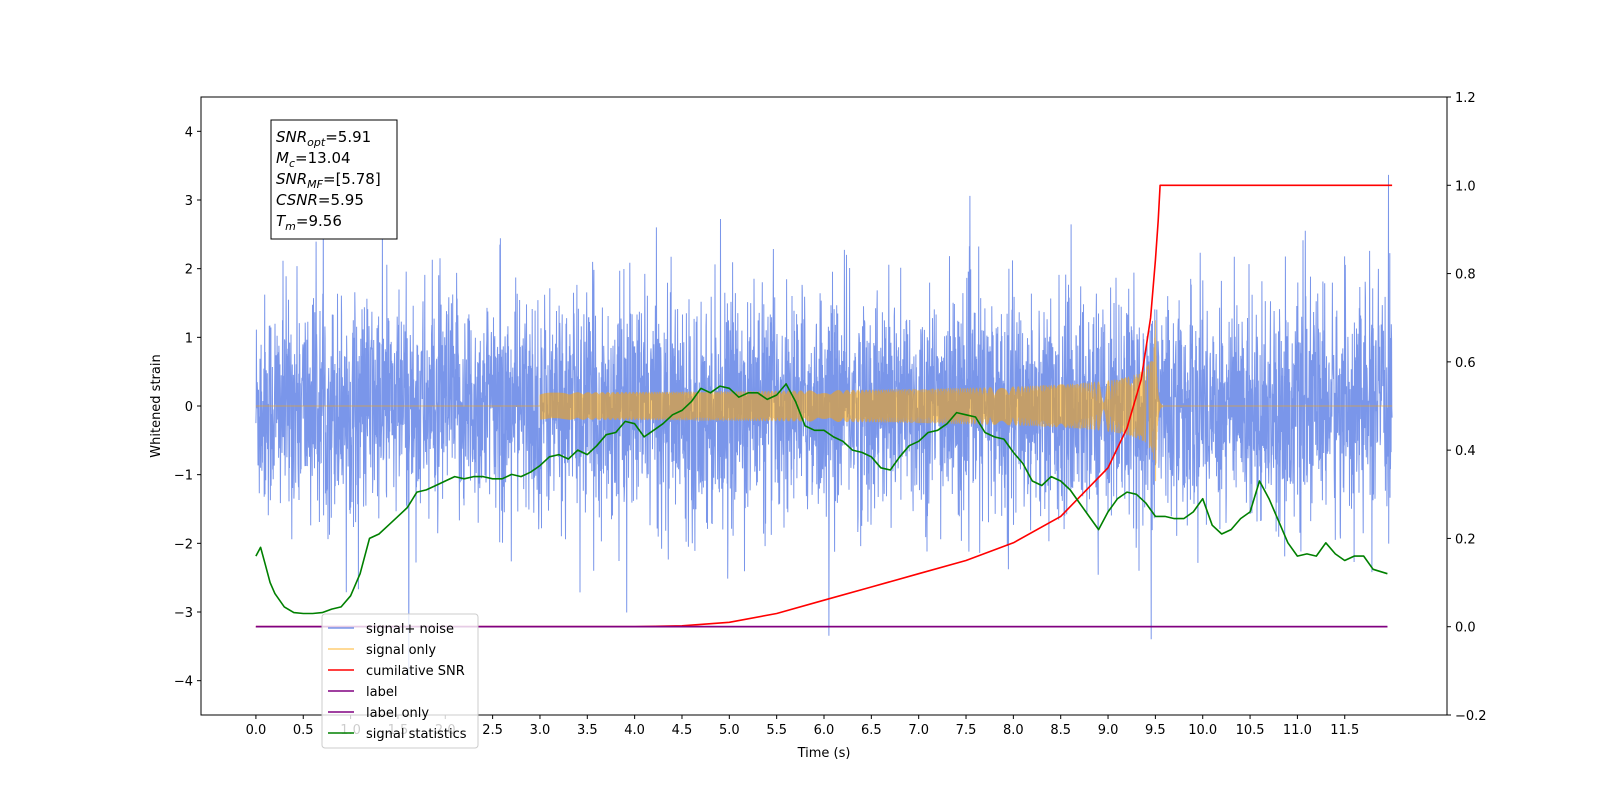 This screenshot has height=800, width=1600. I want to click on stats-subscript: MF, so click(315, 184).